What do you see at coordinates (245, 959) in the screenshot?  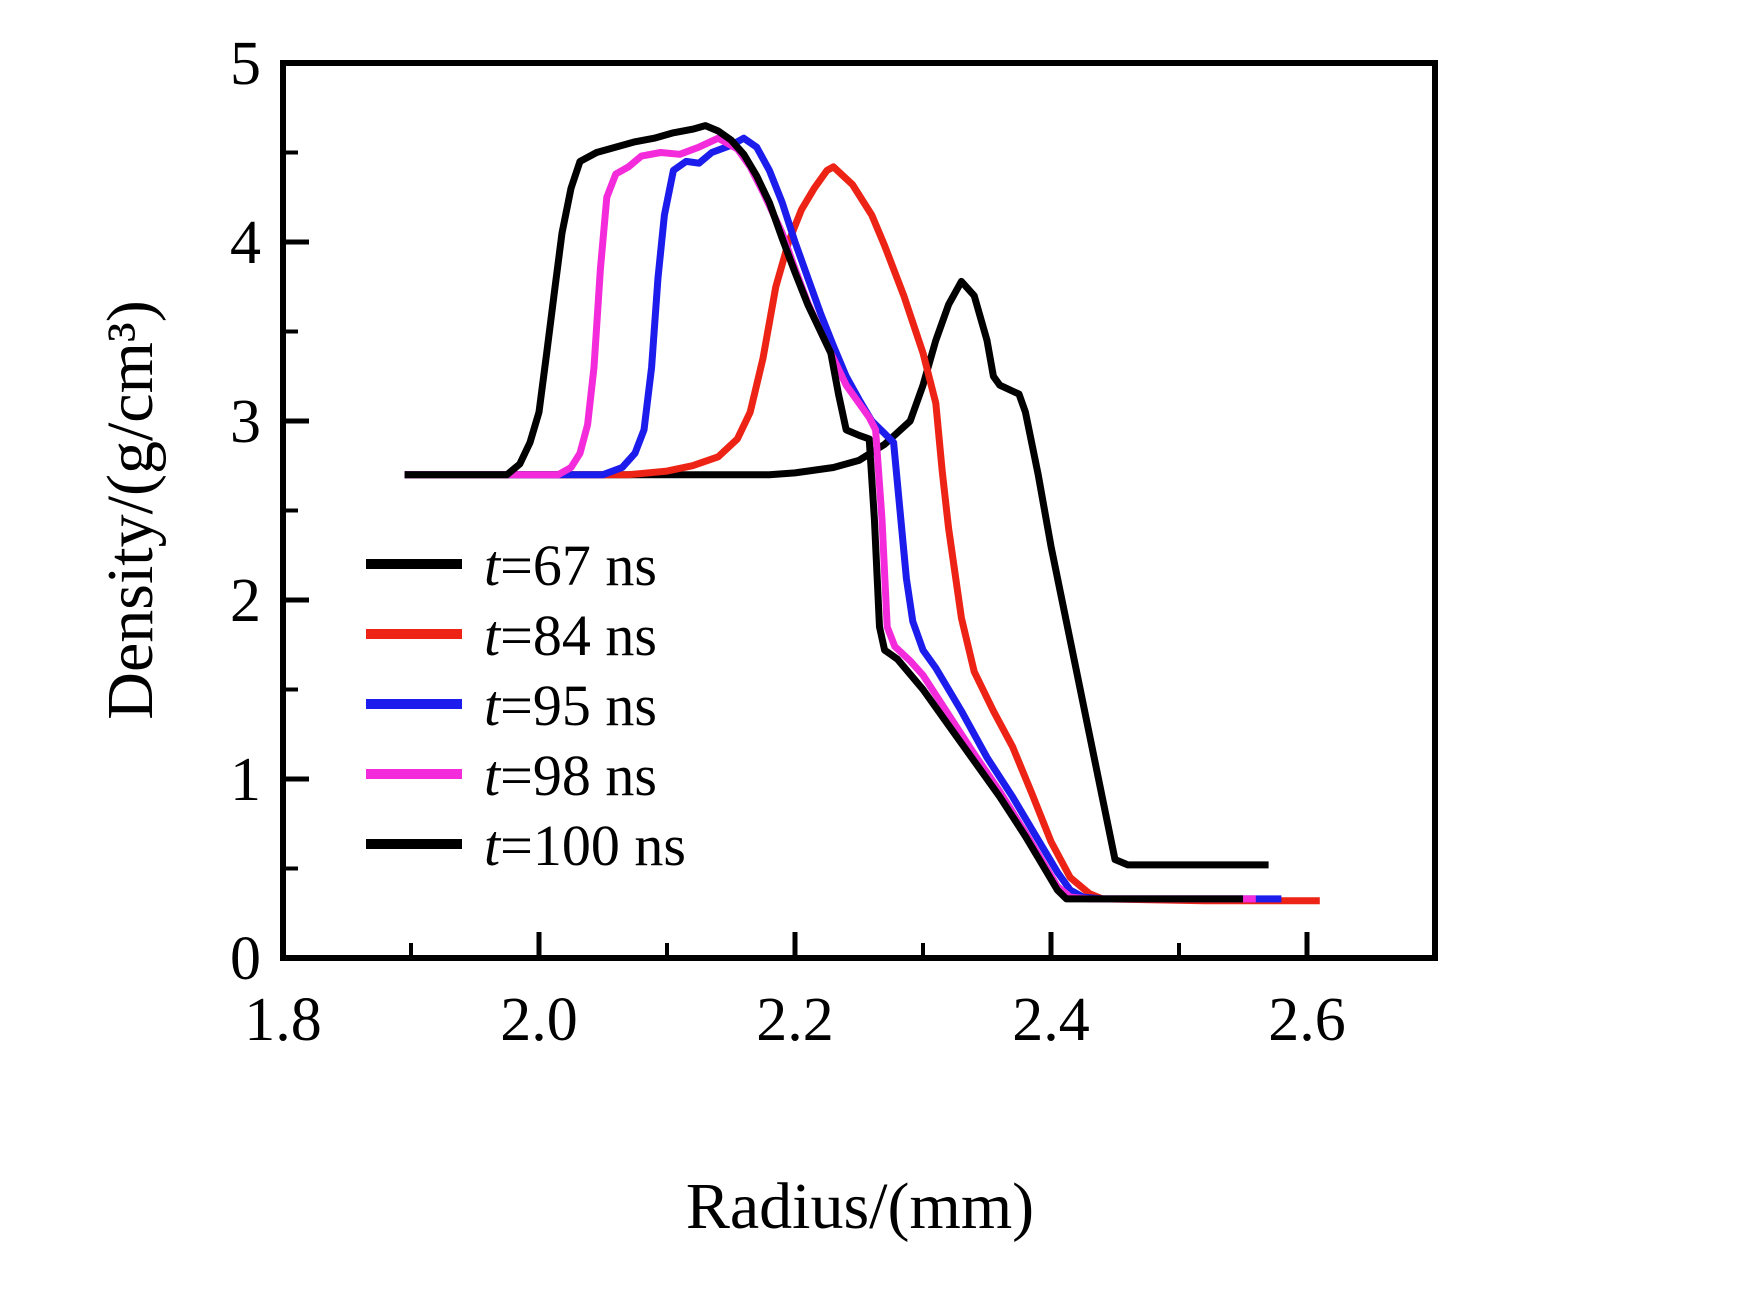 I see `y-tick-label: 0` at bounding box center [245, 959].